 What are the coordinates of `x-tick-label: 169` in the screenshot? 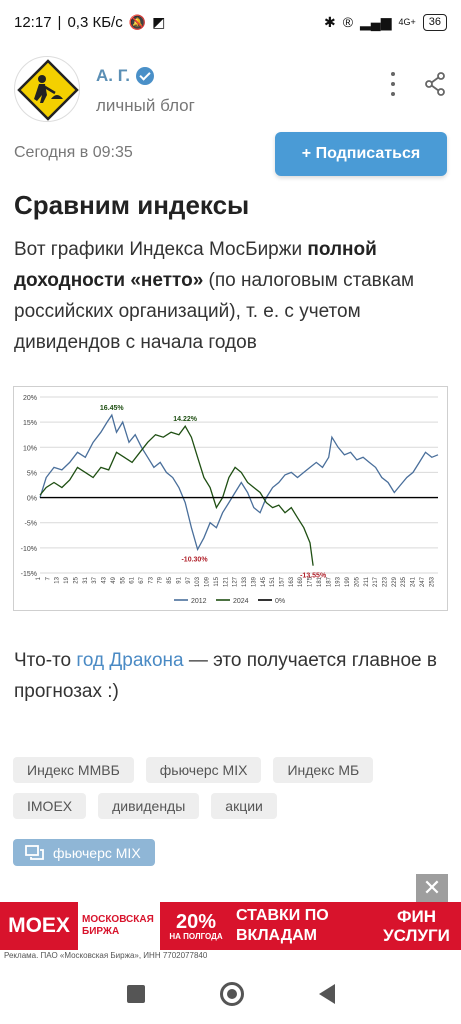 It's located at (301, 581).